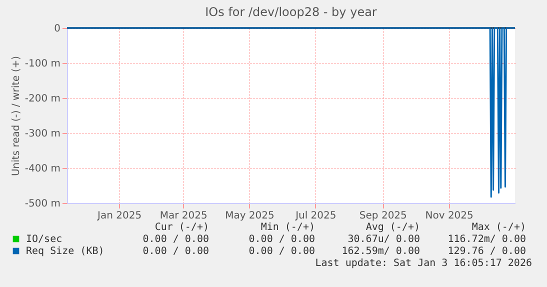 Image resolution: width=547 pixels, height=287 pixels. Describe the element at coordinates (291, 12) in the screenshot. I see `chart-title: IOs for /dev/loop28 - by year` at that location.